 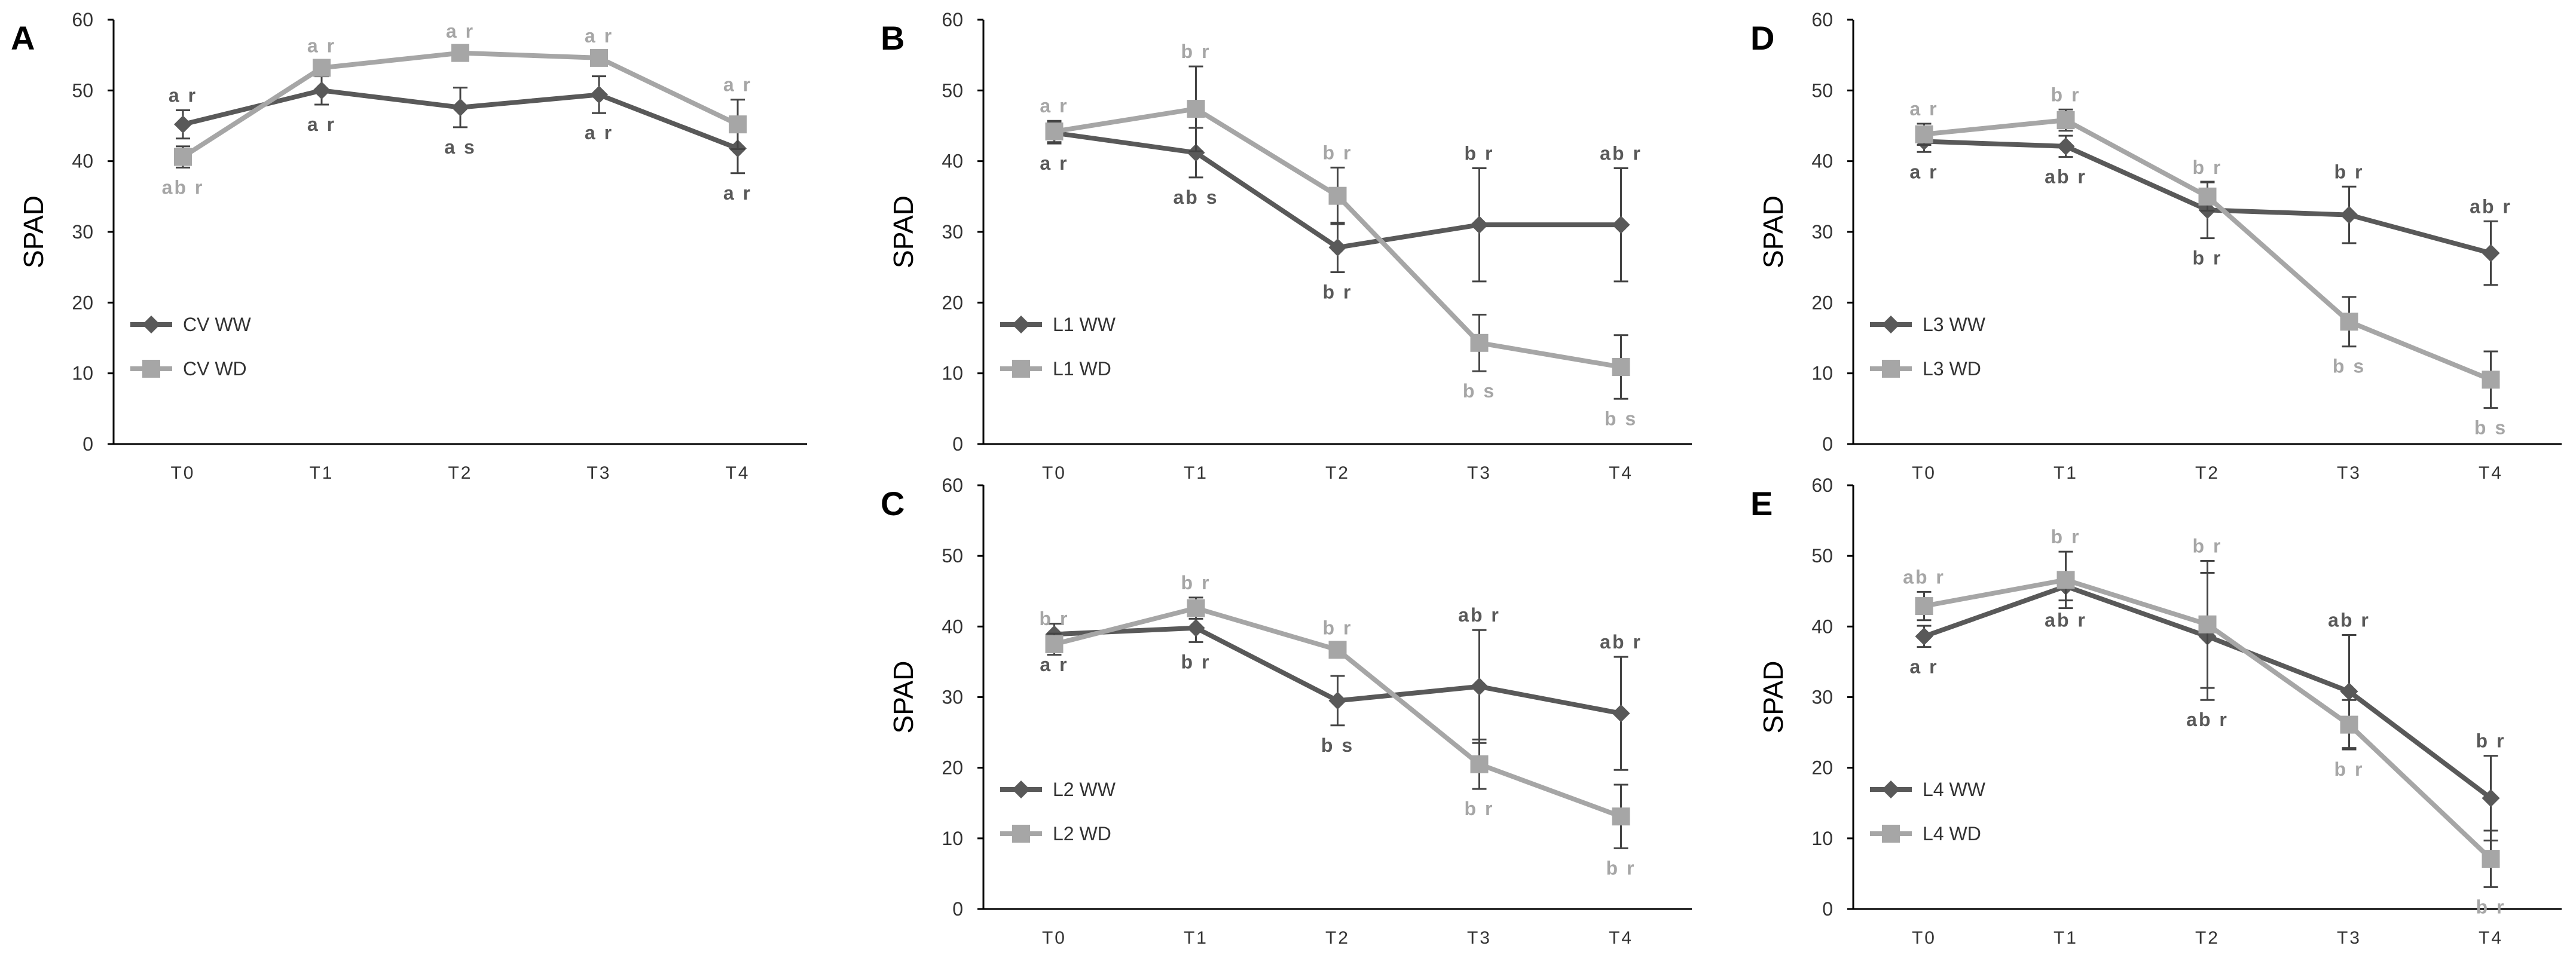 I want to click on legend-entry: CV WW, so click(x=217, y=324).